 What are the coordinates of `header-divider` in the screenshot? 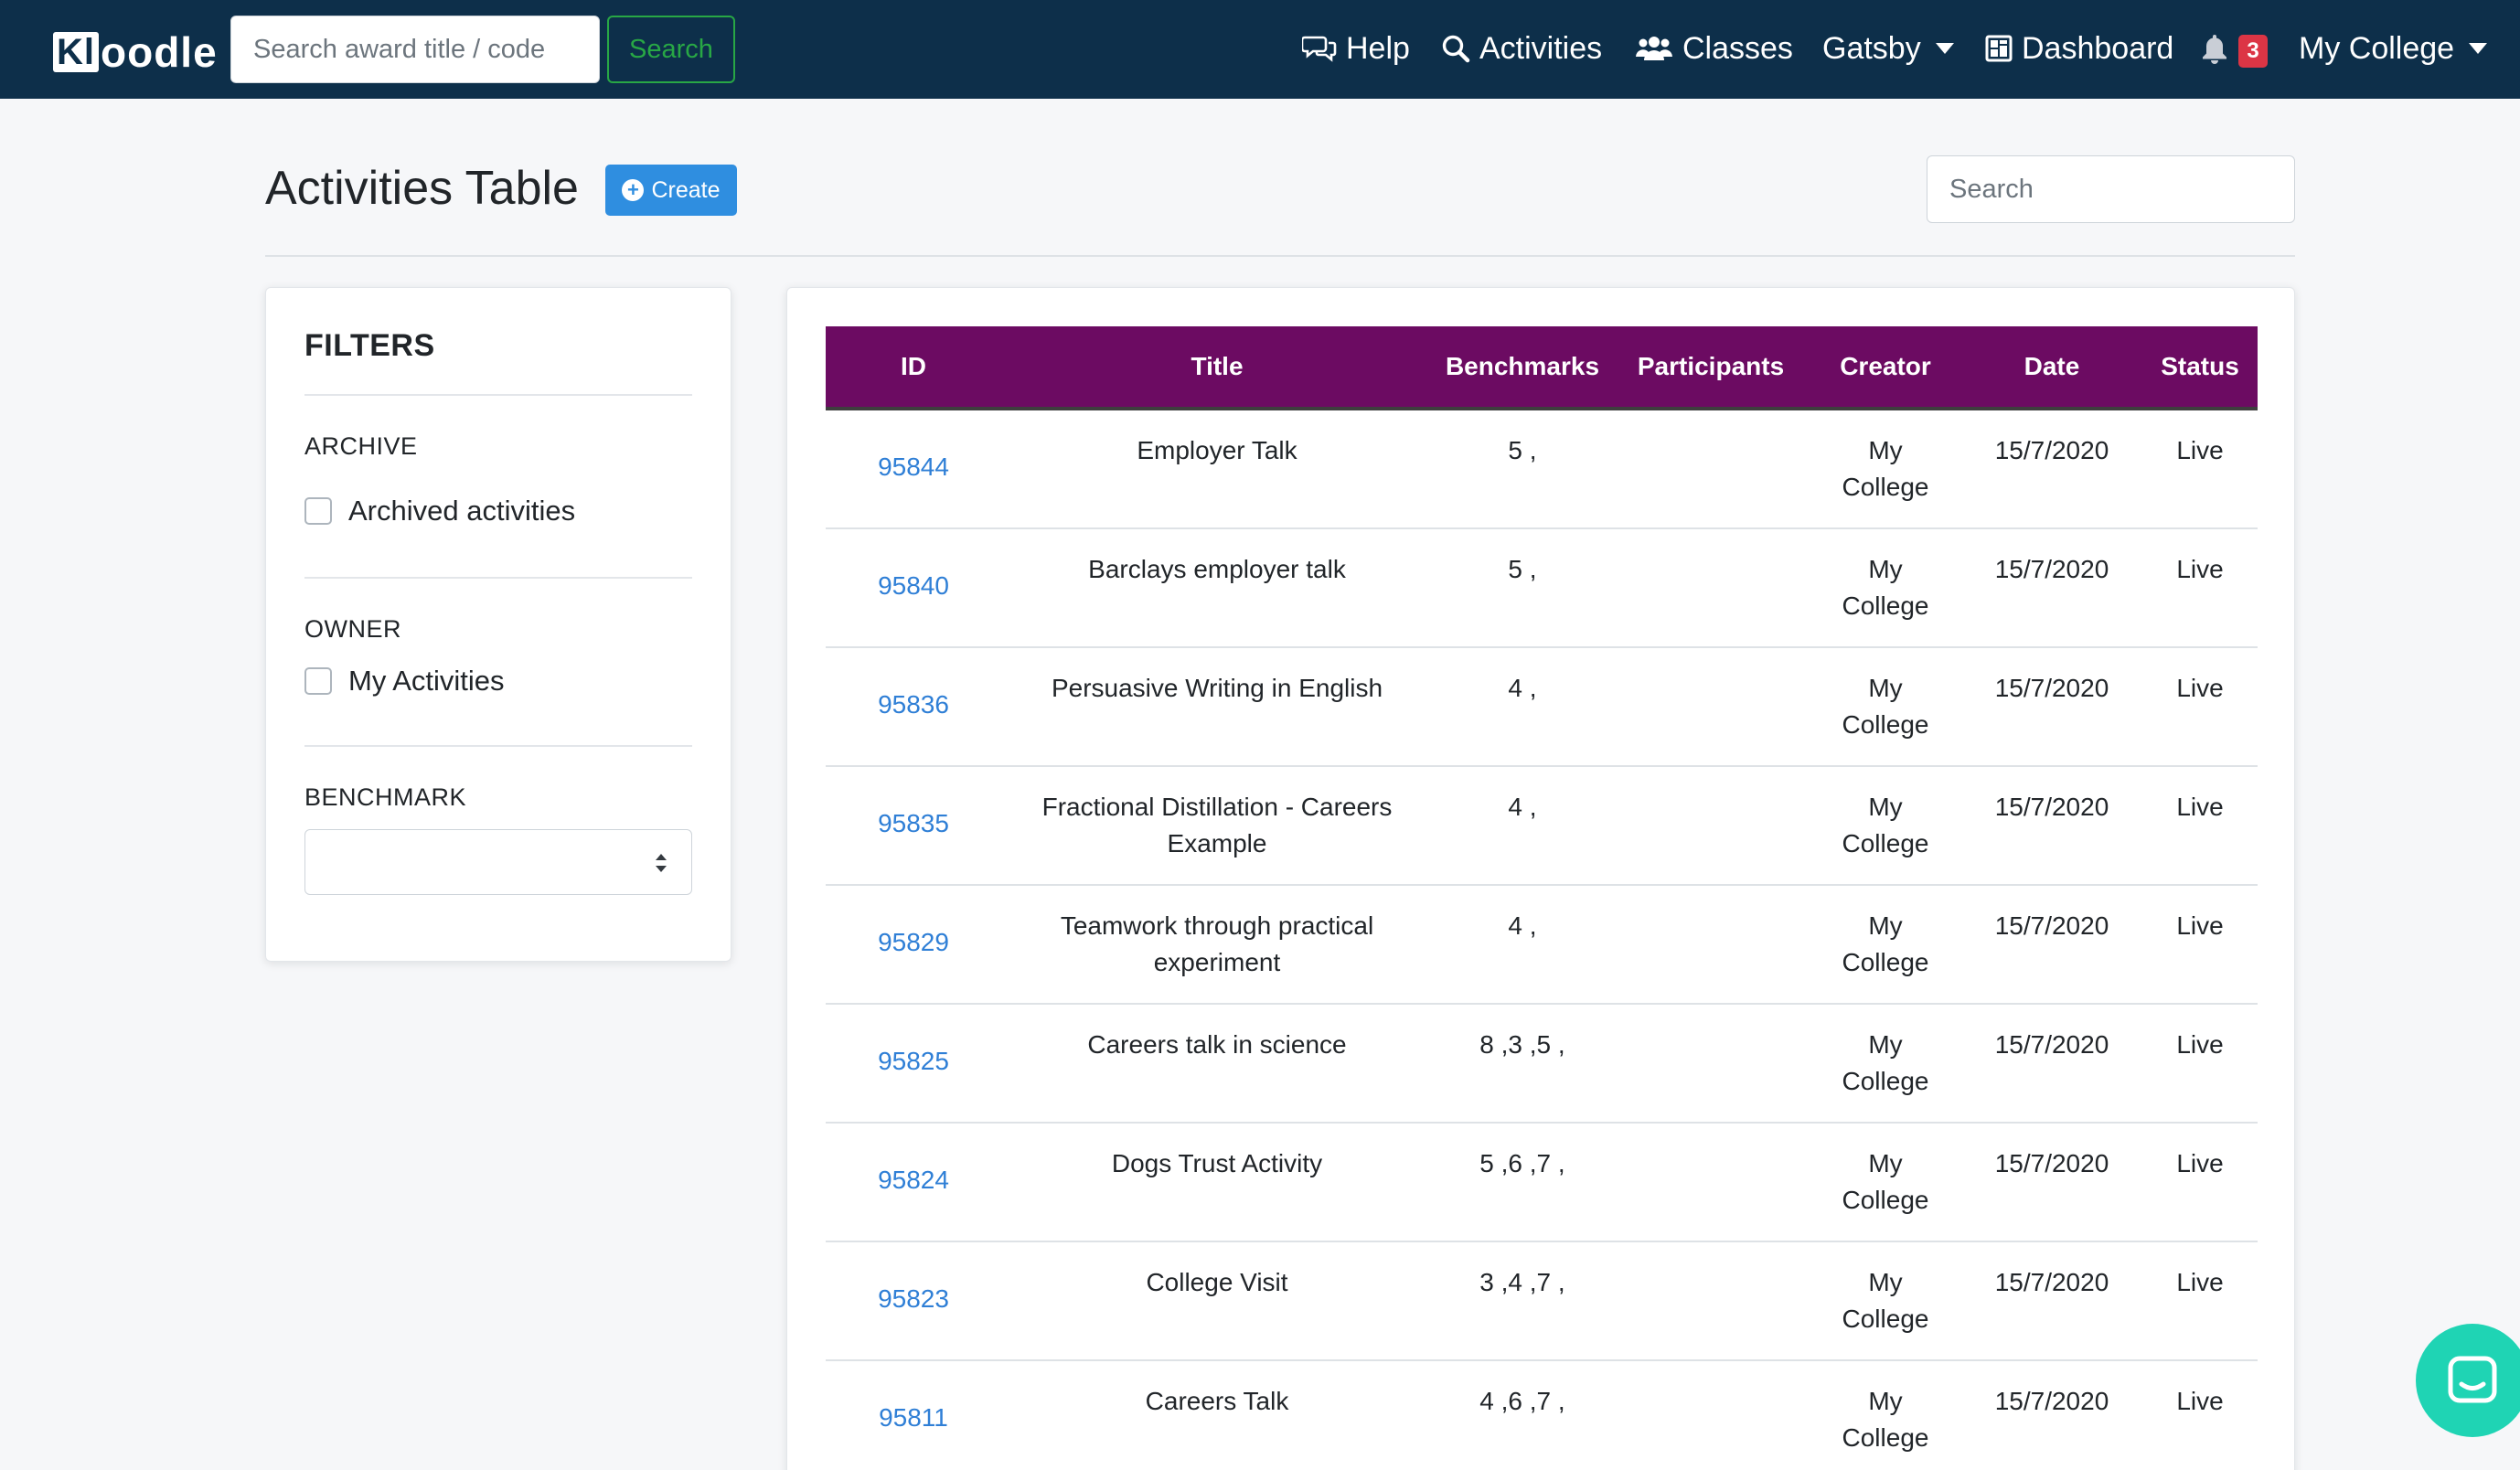 It's located at (1280, 256).